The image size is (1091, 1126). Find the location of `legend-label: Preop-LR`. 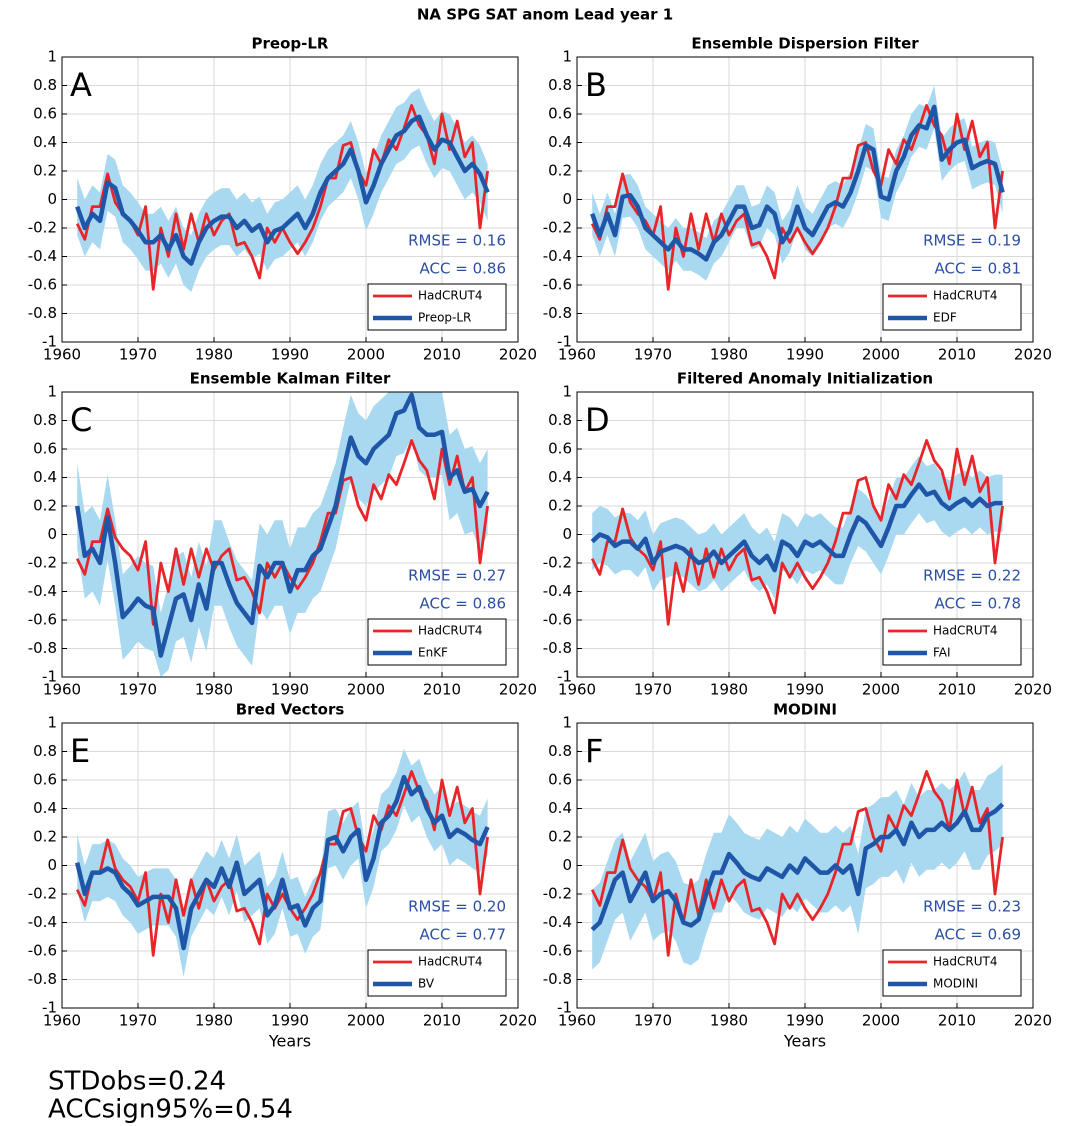

legend-label: Preop-LR is located at coordinates (444, 318).